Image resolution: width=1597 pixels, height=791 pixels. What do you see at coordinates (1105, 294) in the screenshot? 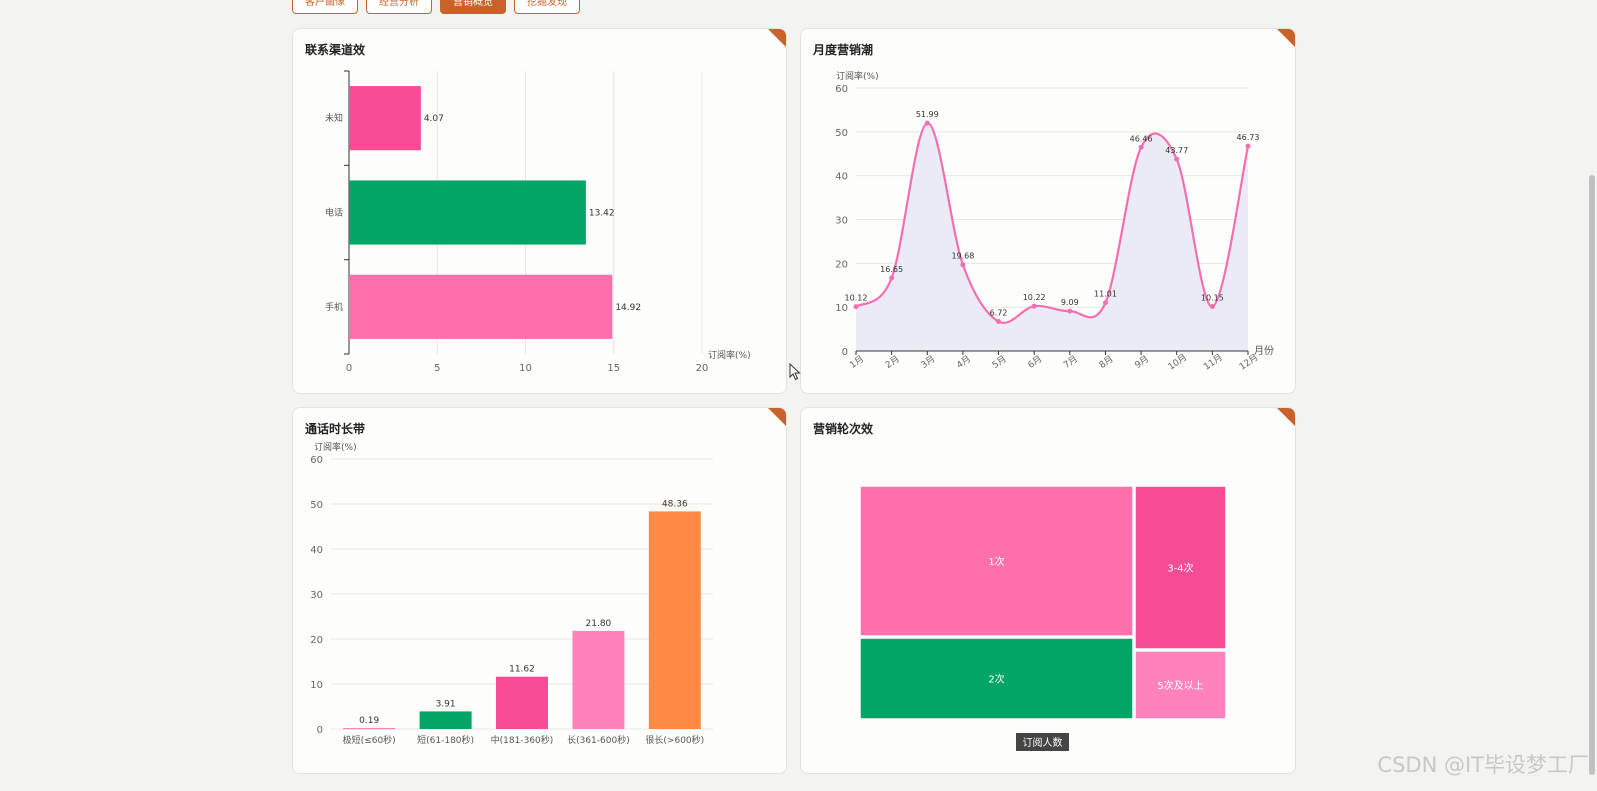
I see `data-label: 11.01` at bounding box center [1105, 294].